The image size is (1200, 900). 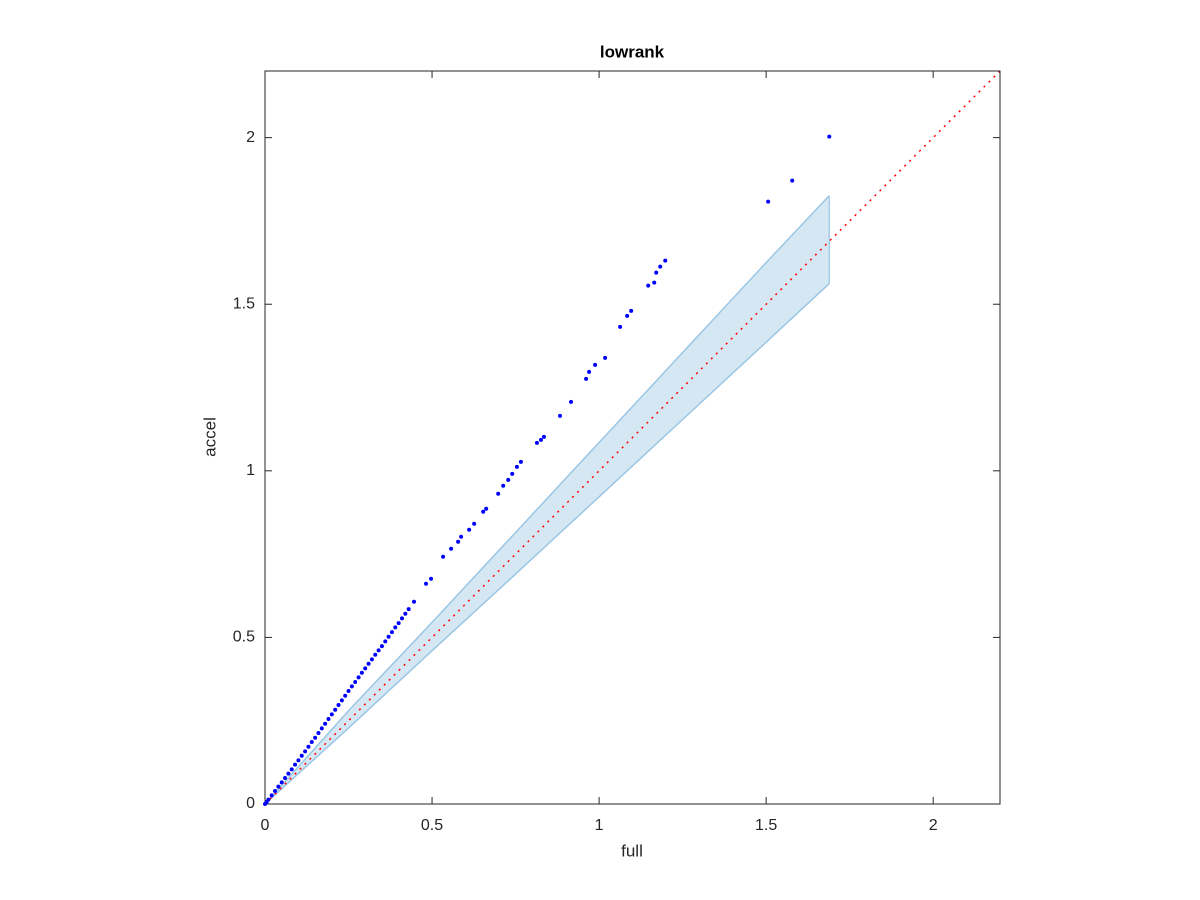 What do you see at coordinates (599, 825) in the screenshot?
I see `x-tick-label: 1` at bounding box center [599, 825].